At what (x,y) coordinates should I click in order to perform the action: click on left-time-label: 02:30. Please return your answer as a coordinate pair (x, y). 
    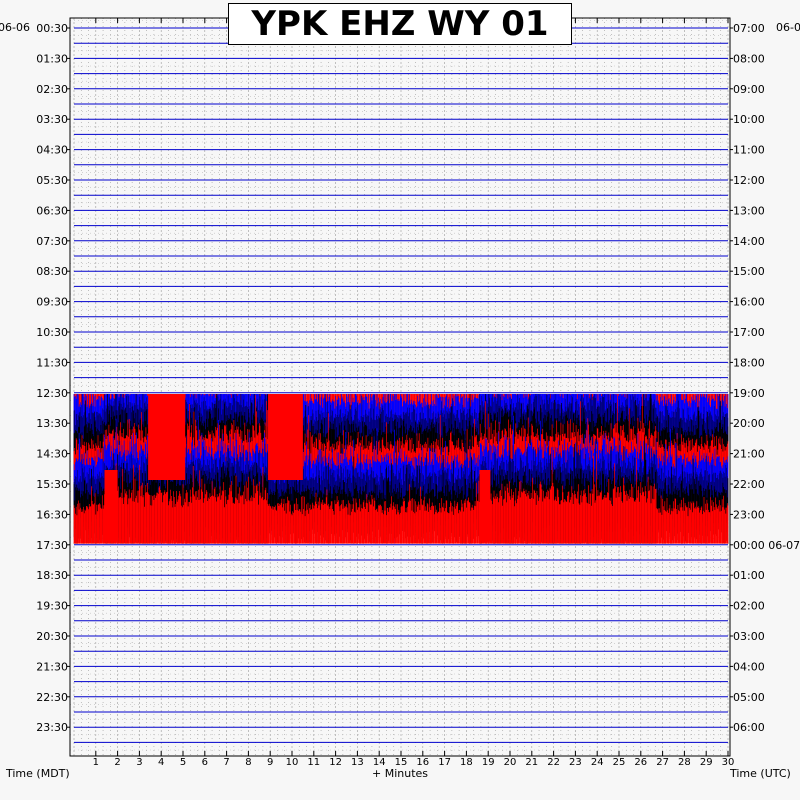
    Looking at the image, I should click on (52, 89).